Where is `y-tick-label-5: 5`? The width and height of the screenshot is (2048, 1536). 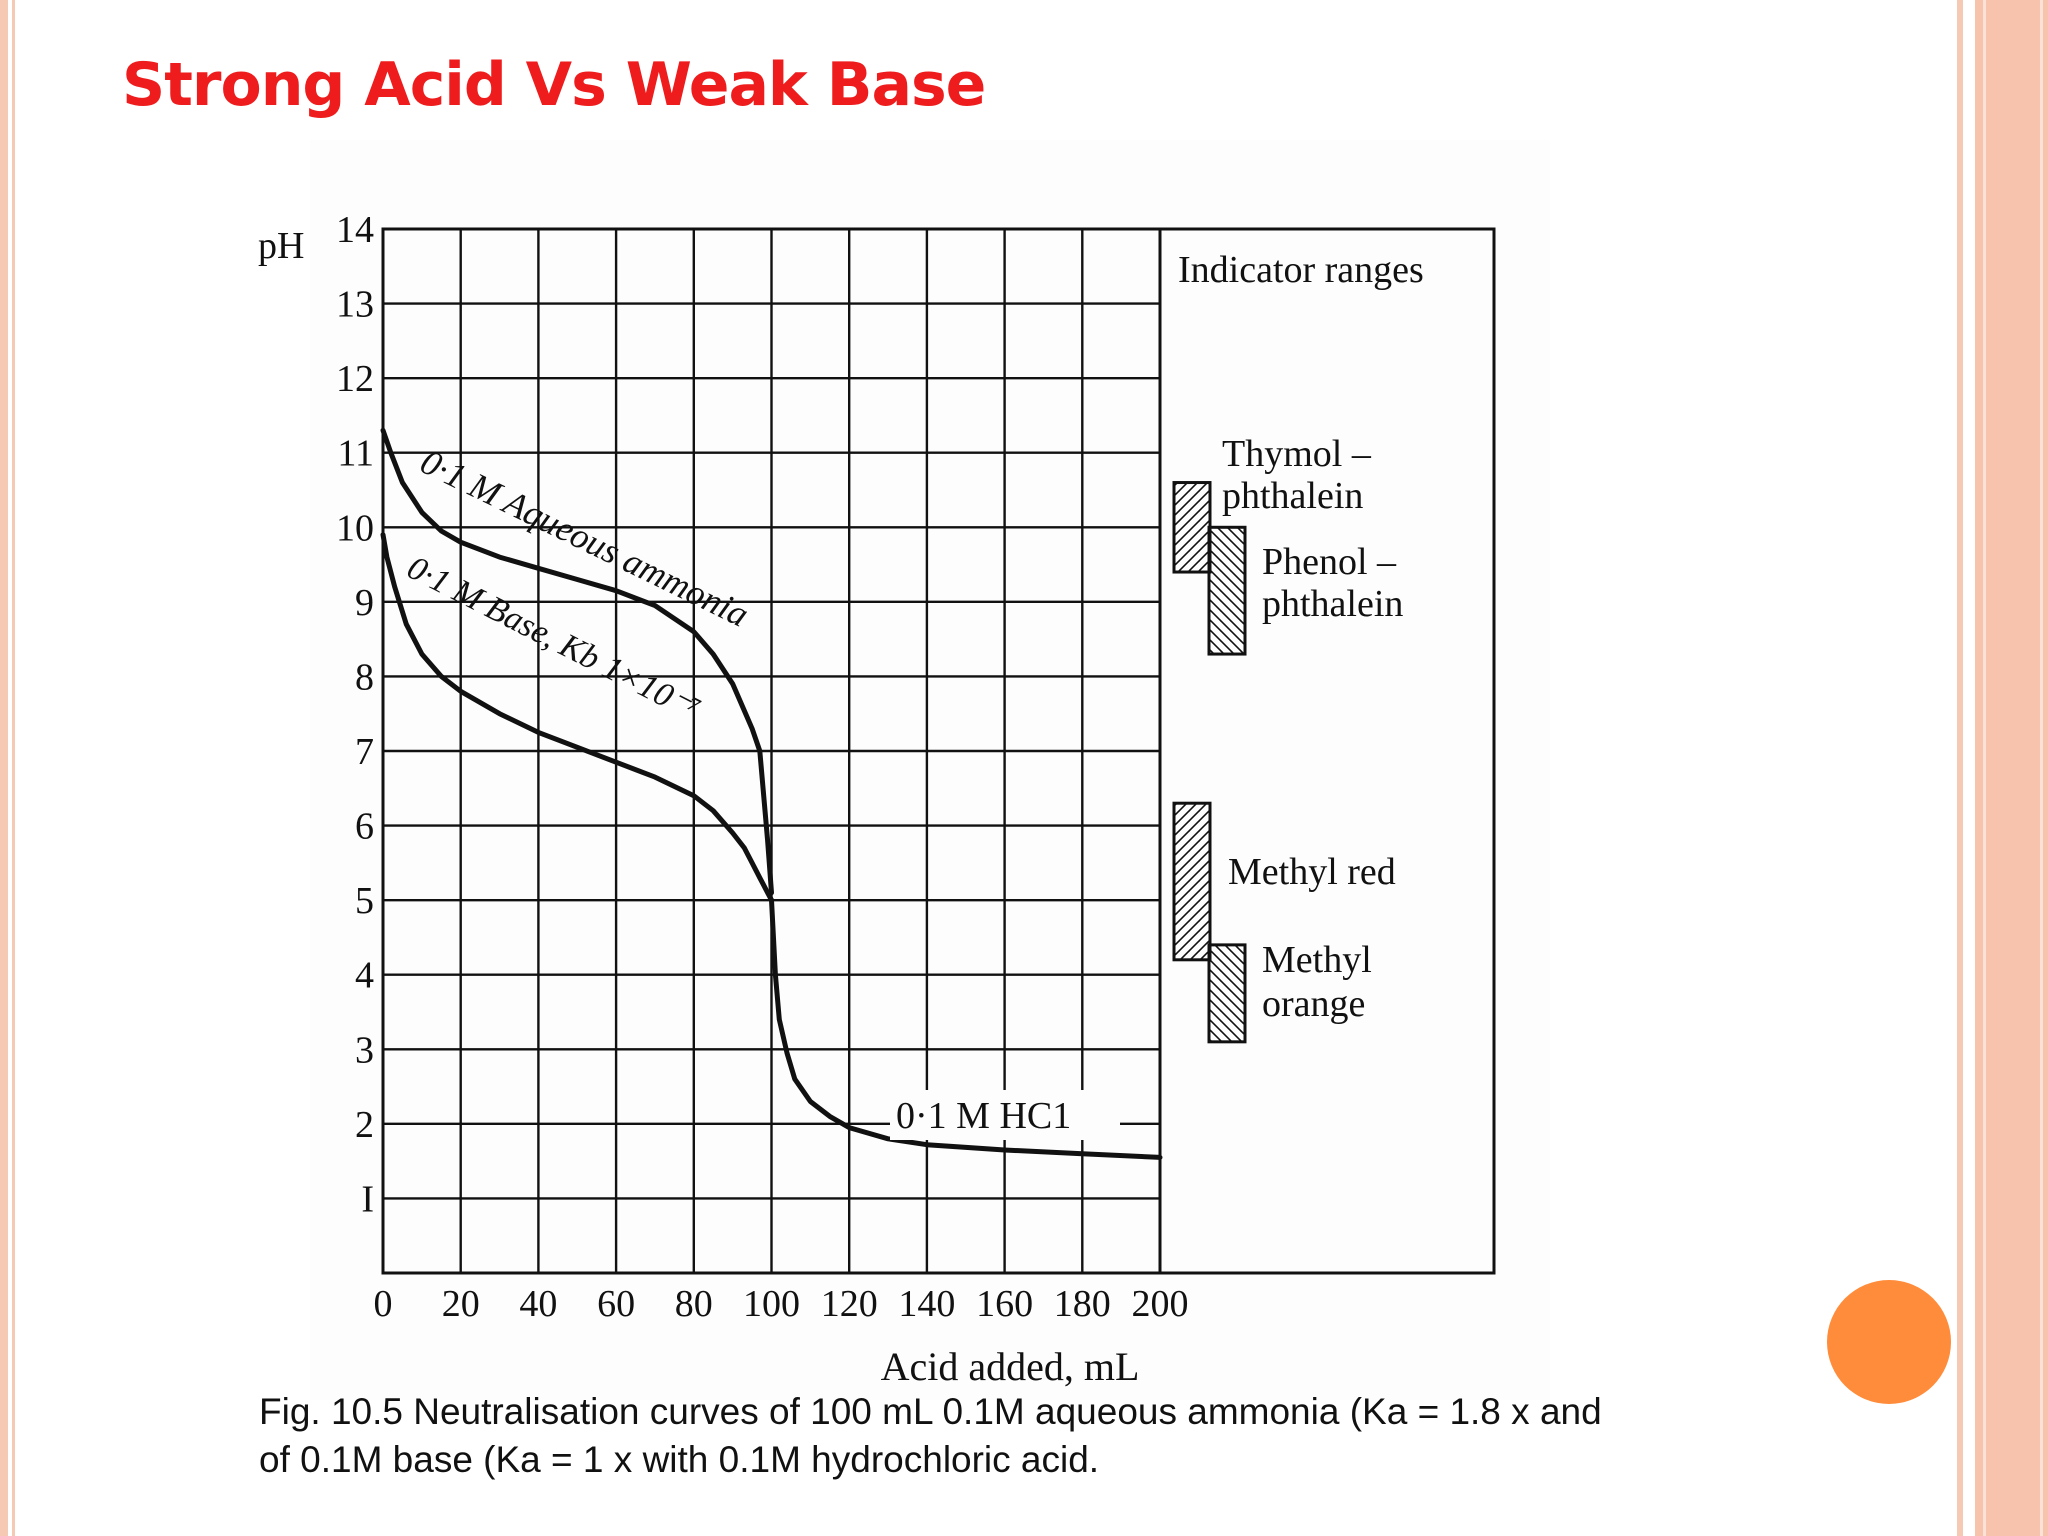 y-tick-label-5: 5 is located at coordinates (364, 901).